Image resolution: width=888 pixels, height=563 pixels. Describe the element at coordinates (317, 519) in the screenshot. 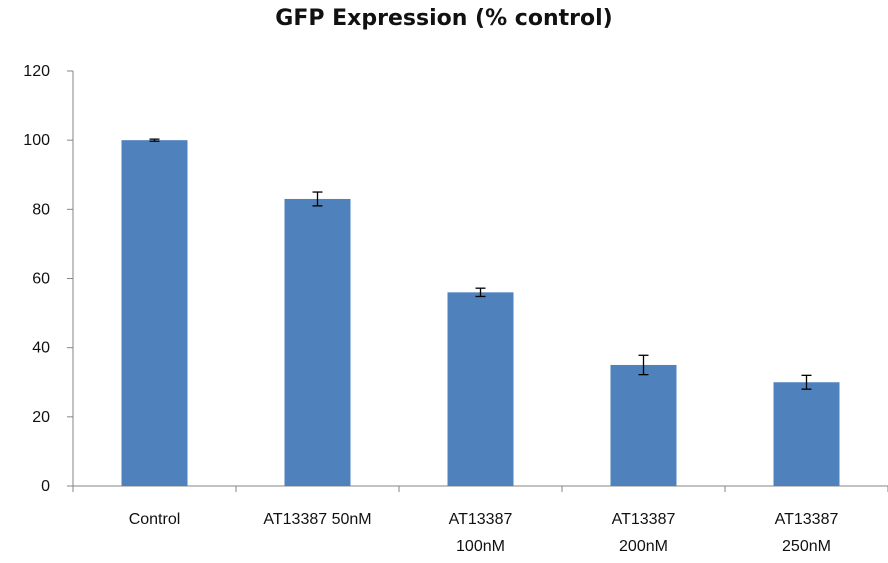

I see `x-tick-label: AT13387 50nM` at that location.